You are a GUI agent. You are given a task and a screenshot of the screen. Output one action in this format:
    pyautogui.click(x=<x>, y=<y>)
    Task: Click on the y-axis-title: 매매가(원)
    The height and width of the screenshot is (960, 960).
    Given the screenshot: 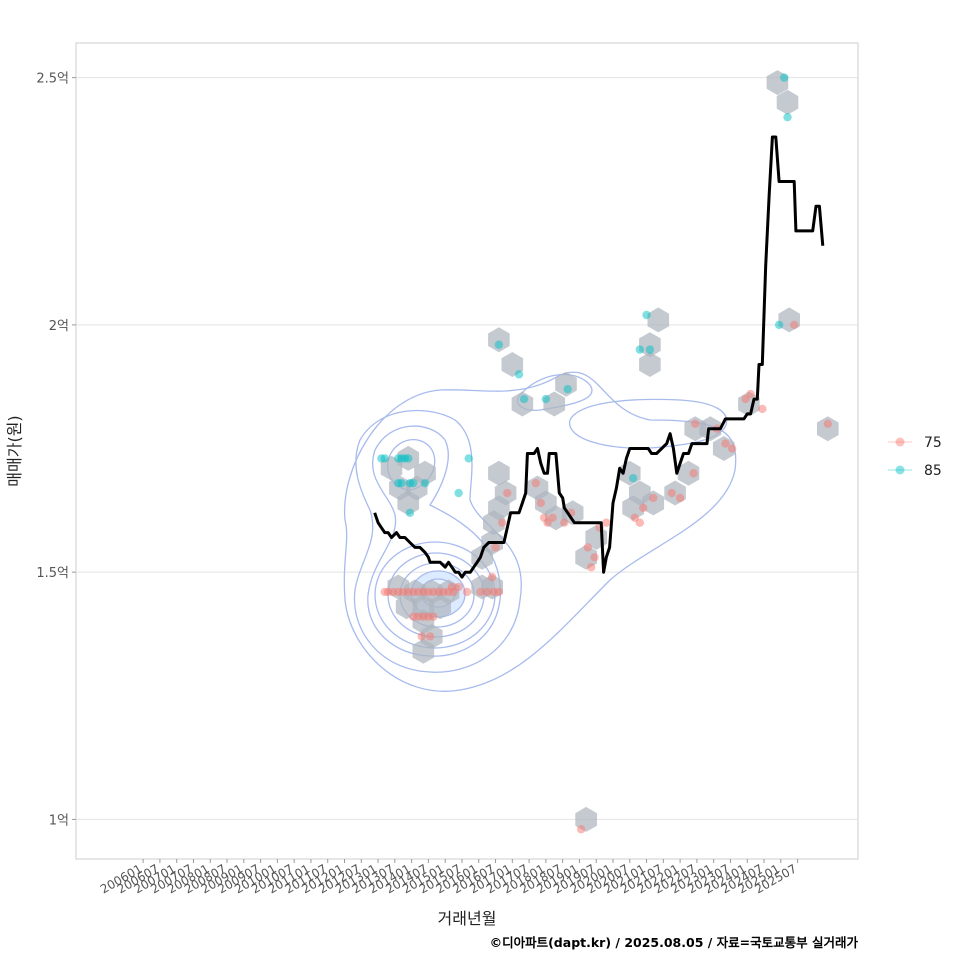 What is the action you would take?
    pyautogui.click(x=14, y=450)
    